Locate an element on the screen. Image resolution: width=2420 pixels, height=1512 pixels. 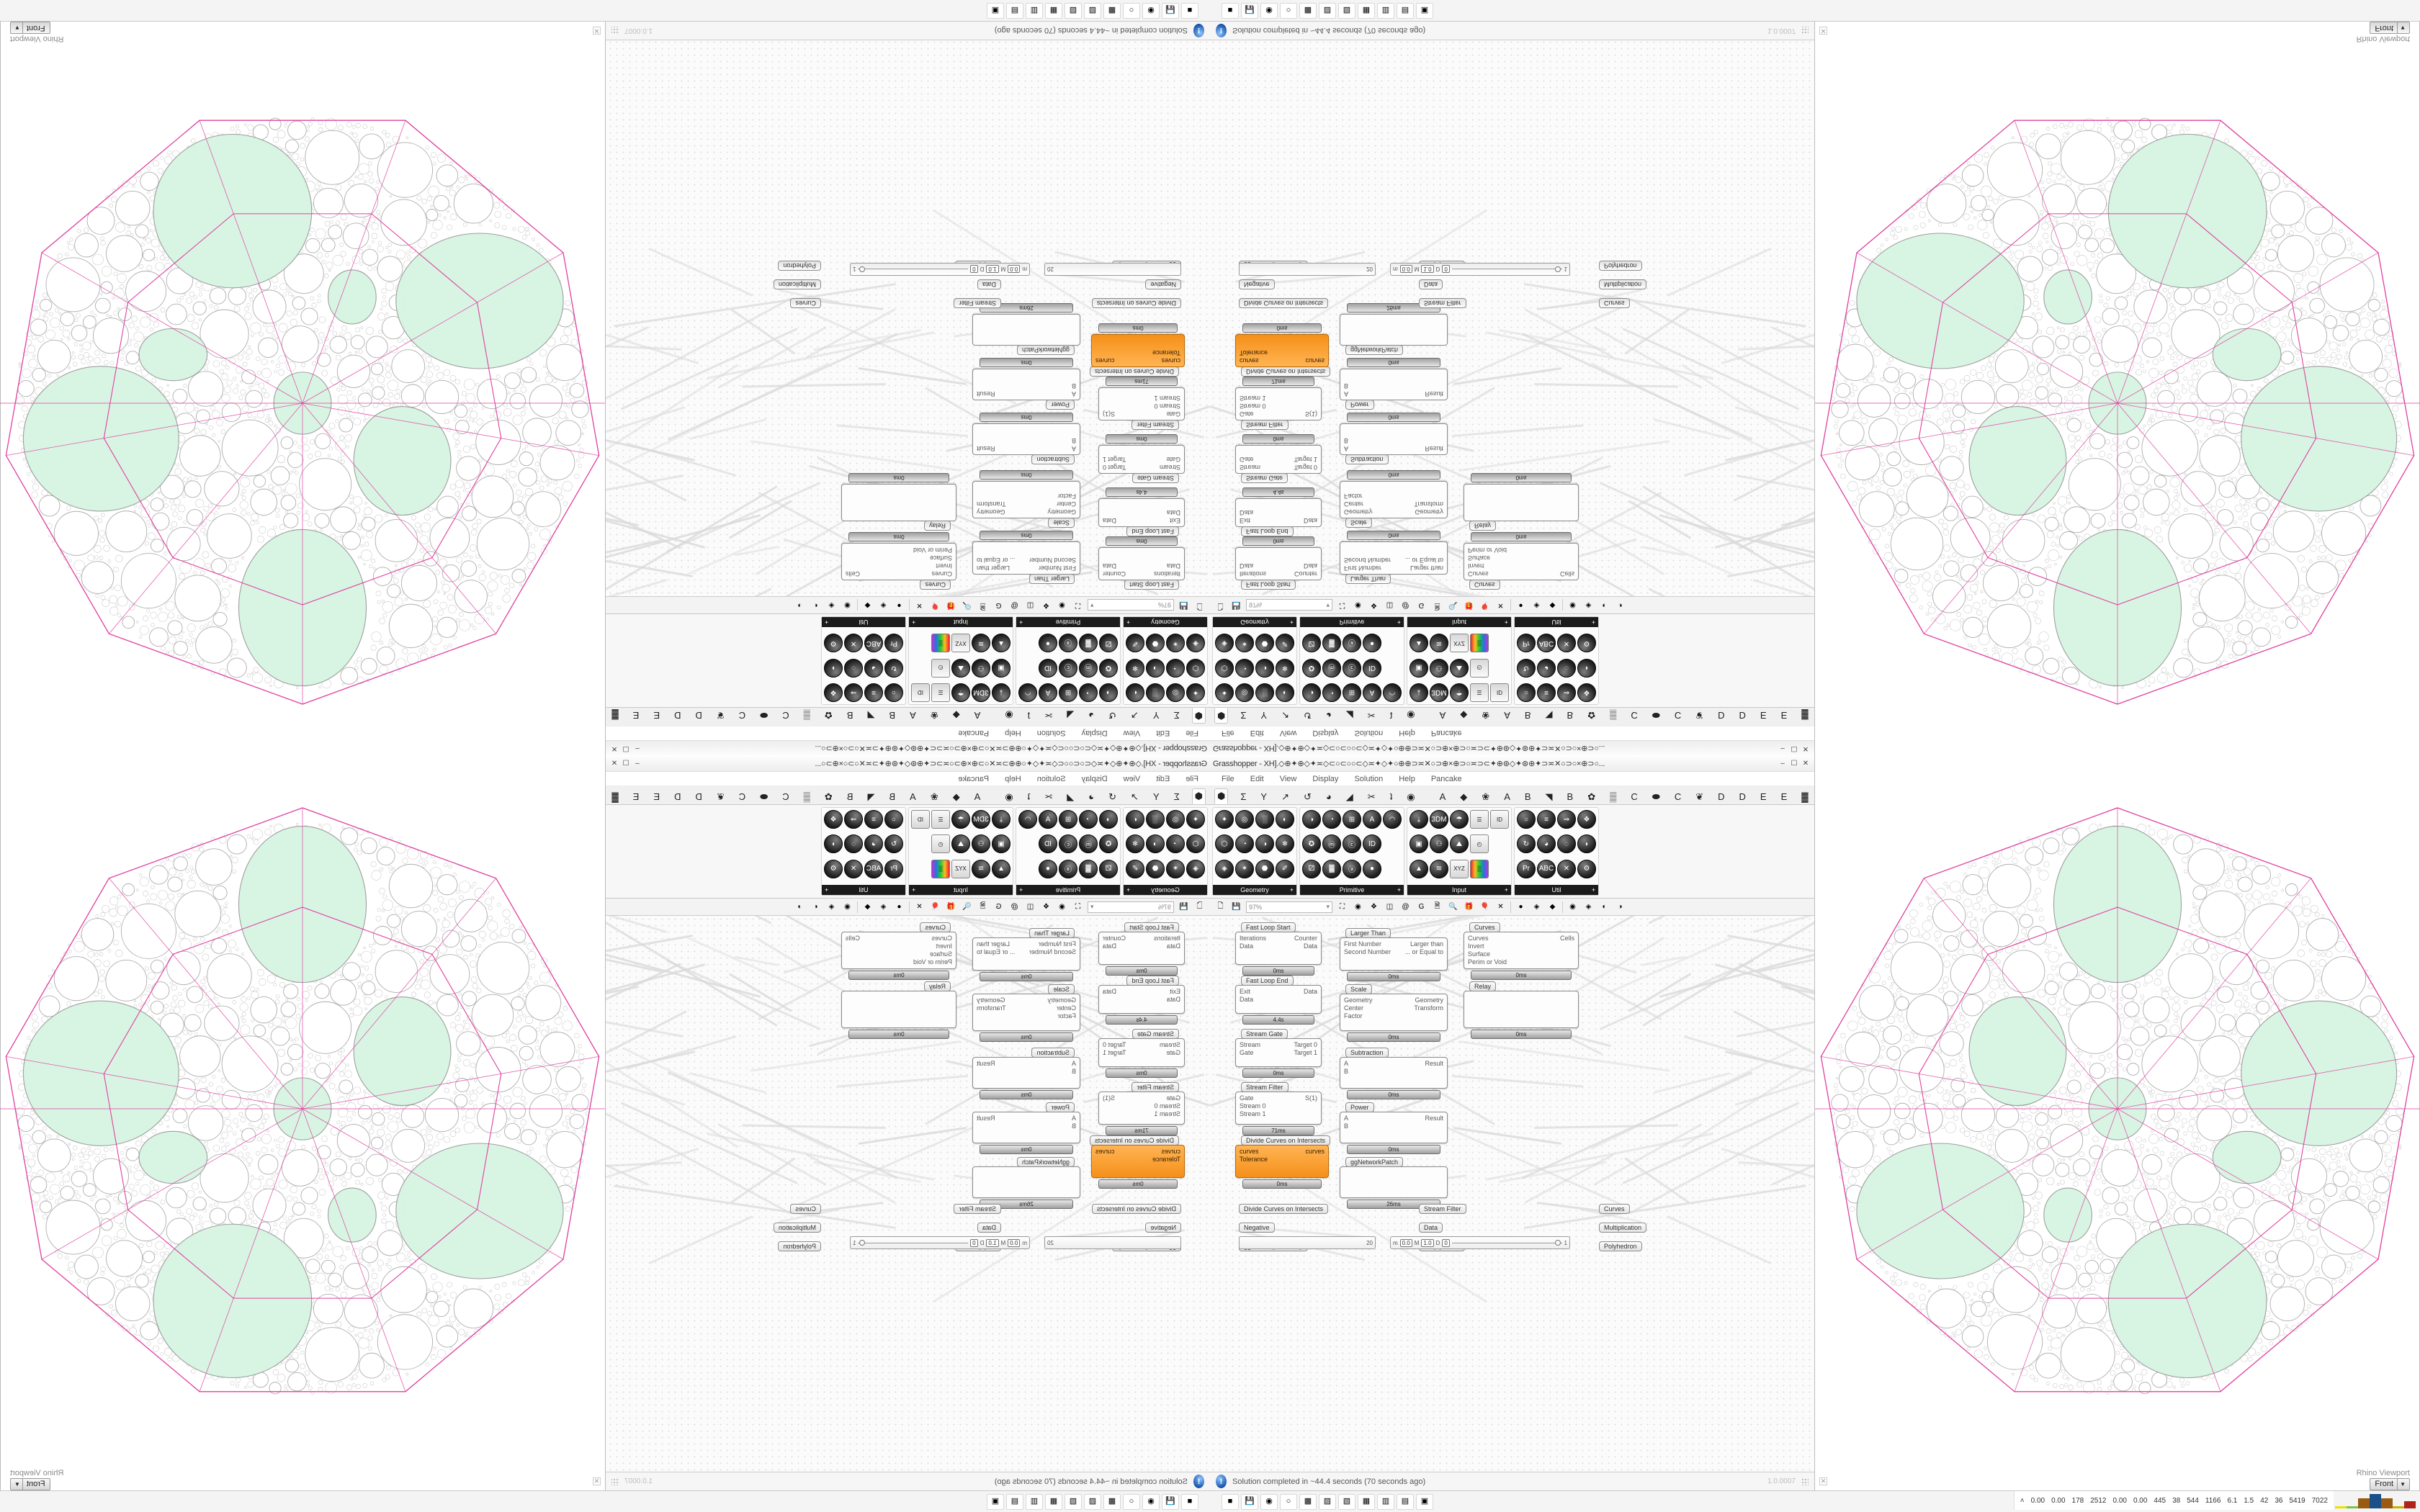
slider-track is located at coordinates (913, 269).